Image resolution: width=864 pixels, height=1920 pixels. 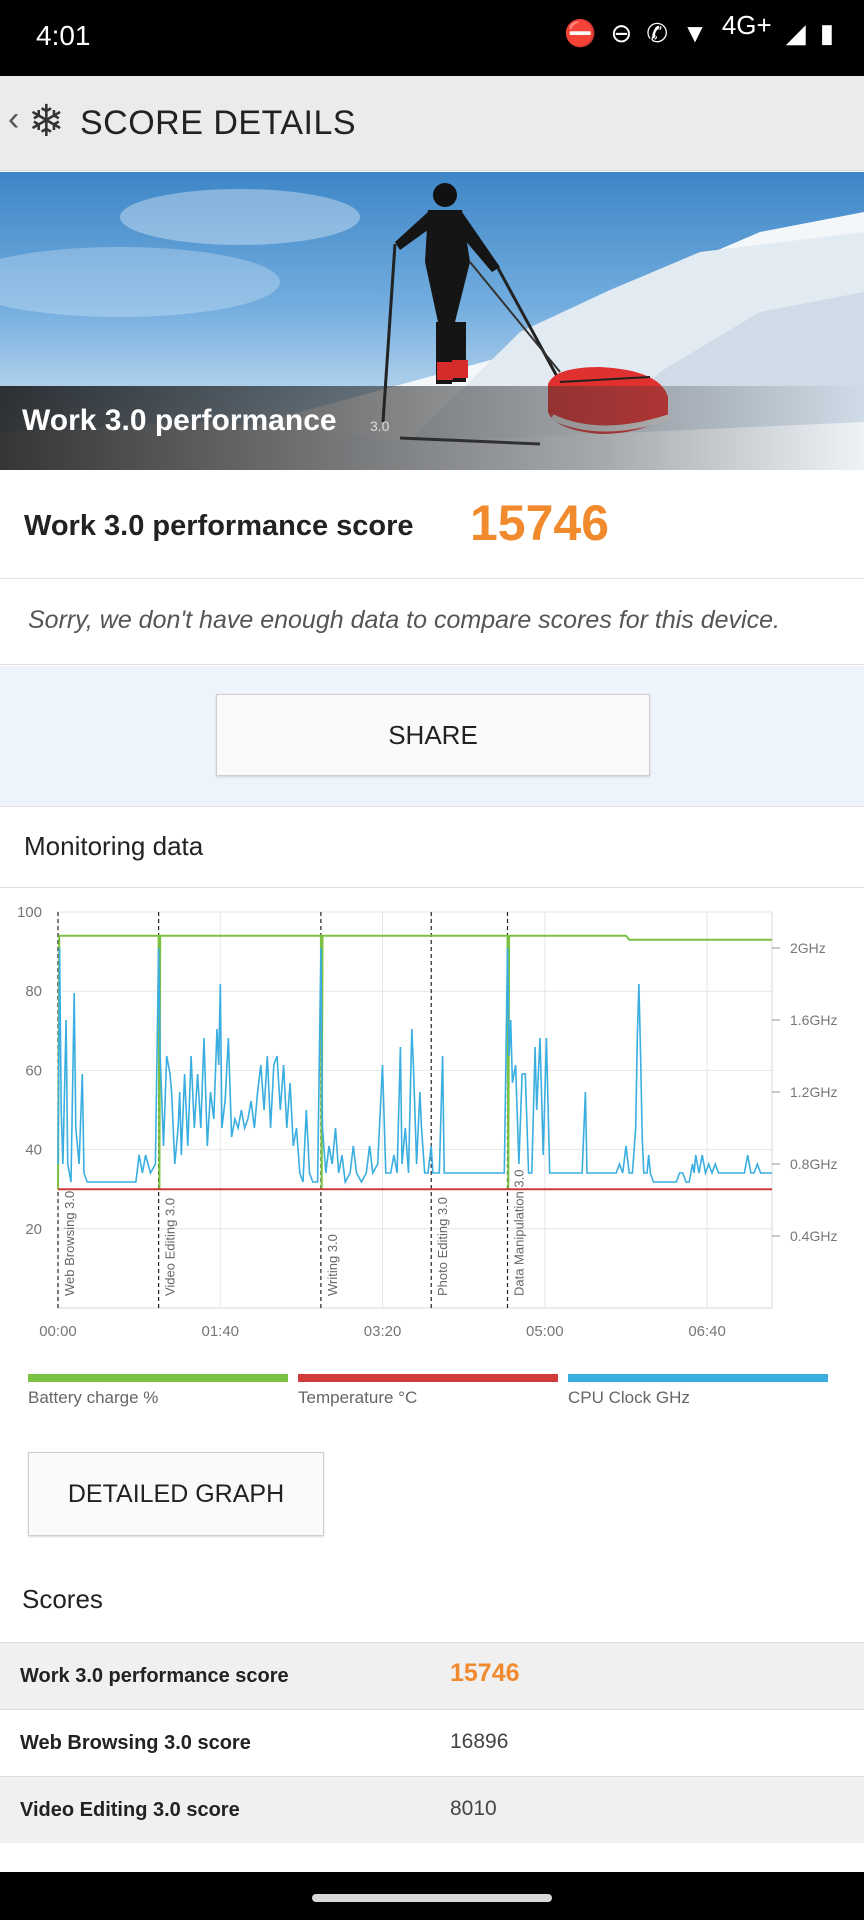 I want to click on share-button: SHARE, so click(x=433, y=735).